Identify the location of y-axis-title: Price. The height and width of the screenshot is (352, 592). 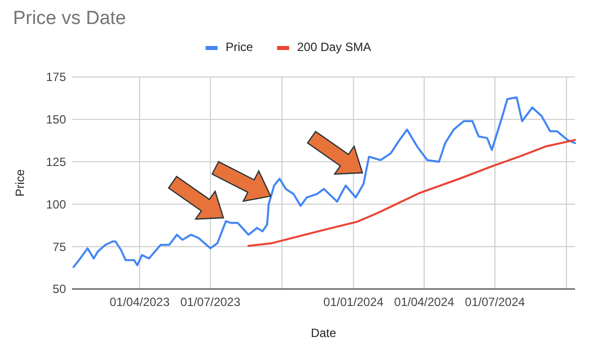
(20, 183).